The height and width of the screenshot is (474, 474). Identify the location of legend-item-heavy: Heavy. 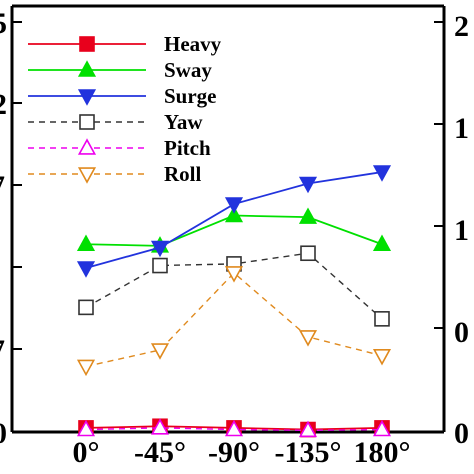
(125, 44).